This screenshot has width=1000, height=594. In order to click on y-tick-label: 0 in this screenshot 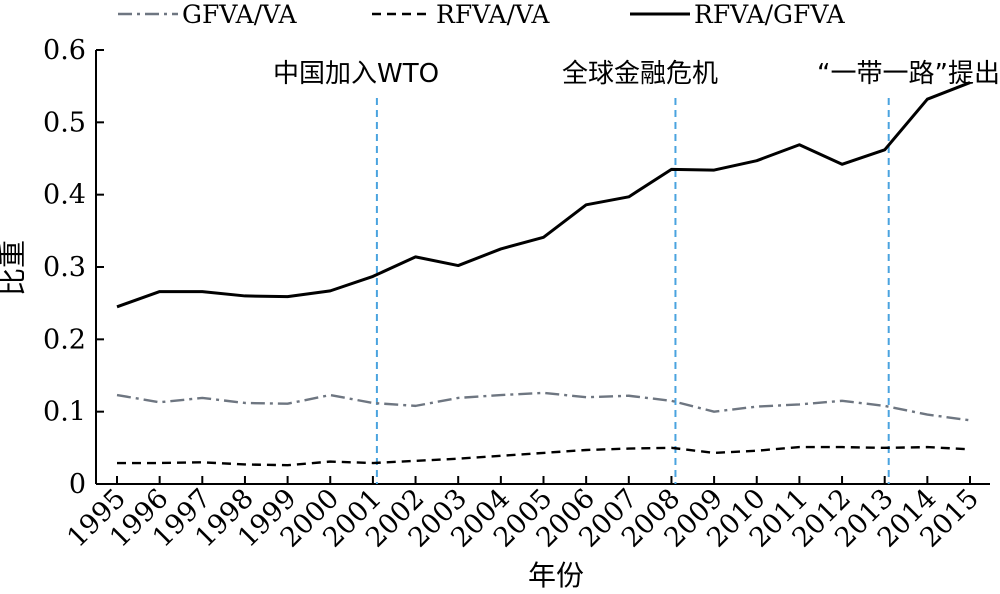, I will do `click(77, 484)`.